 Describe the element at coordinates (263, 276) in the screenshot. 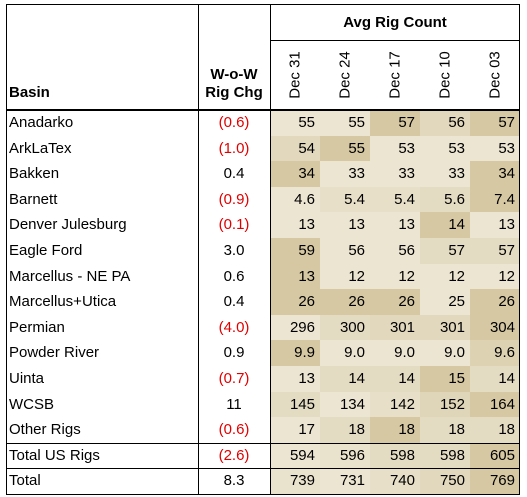

I see `table-row: Marcellus - NE PA 0.6 13 12 12 12 12` at that location.